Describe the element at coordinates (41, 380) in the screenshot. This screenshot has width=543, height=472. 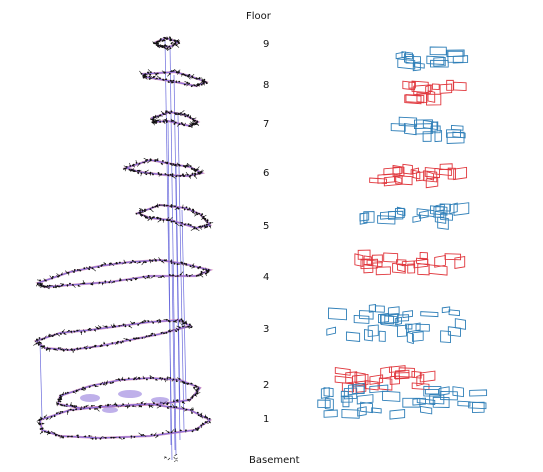
I see `vertical-link-left` at that location.